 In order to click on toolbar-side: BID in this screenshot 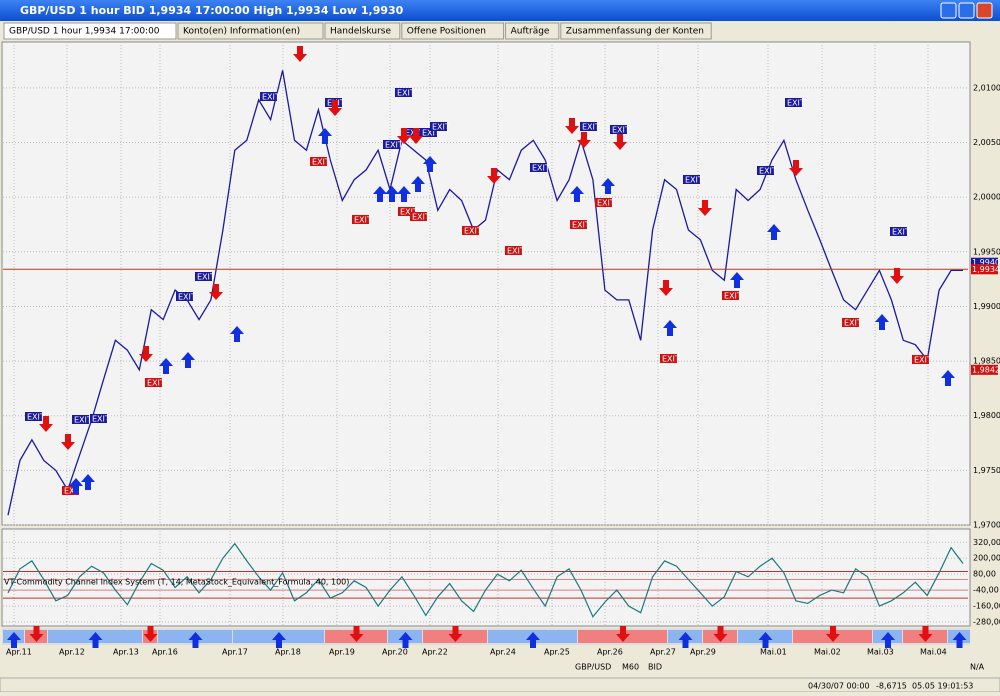, I will do `click(655, 667)`.